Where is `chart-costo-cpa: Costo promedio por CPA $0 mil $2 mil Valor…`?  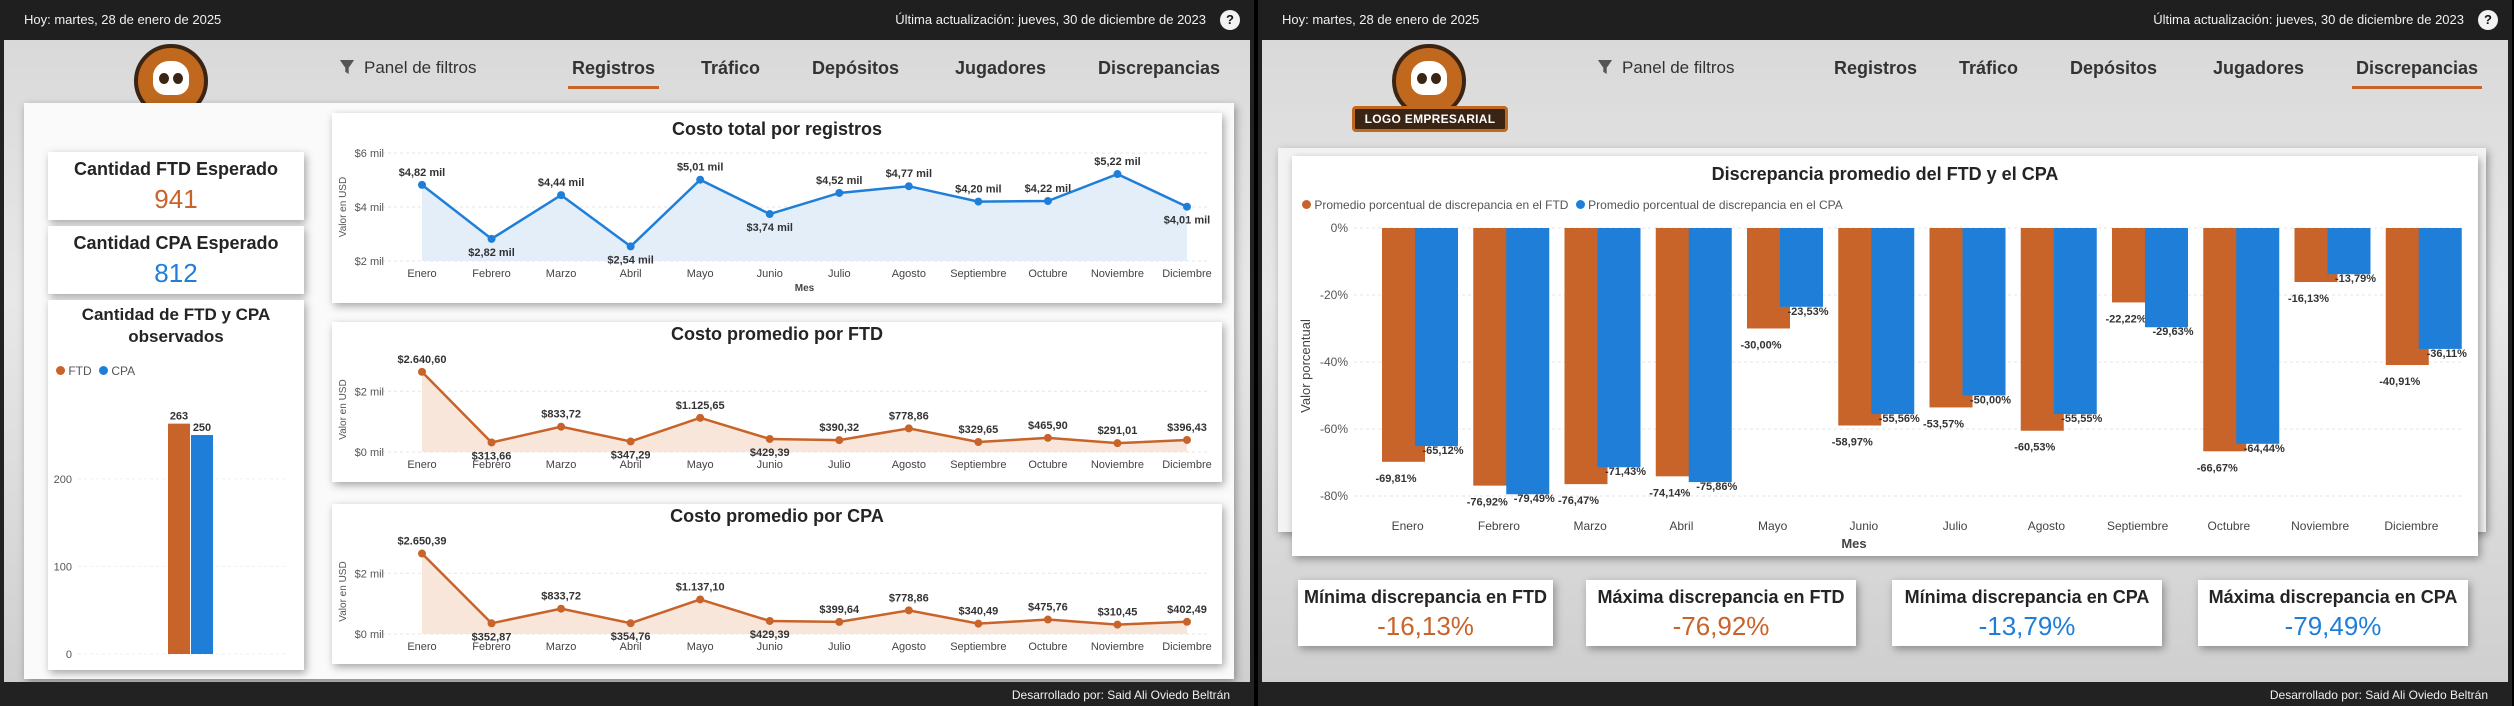
chart-costo-cpa: Costo promedio por CPA $0 mil $2 mil Valor… is located at coordinates (777, 584).